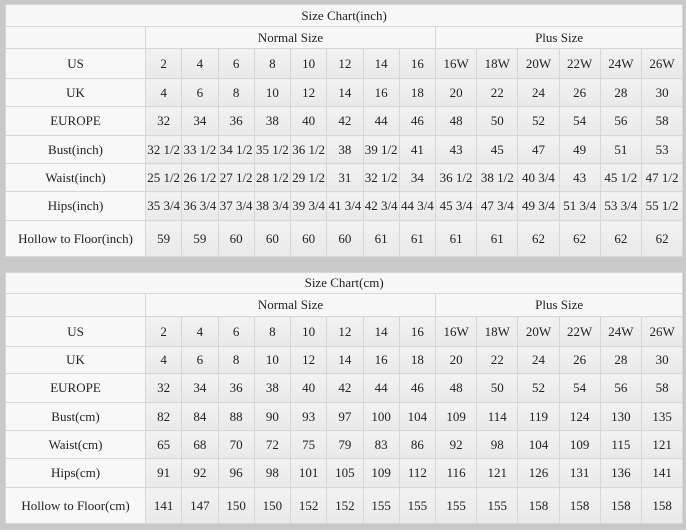  Describe the element at coordinates (579, 473) in the screenshot. I see `size-value-cell: 131` at that location.